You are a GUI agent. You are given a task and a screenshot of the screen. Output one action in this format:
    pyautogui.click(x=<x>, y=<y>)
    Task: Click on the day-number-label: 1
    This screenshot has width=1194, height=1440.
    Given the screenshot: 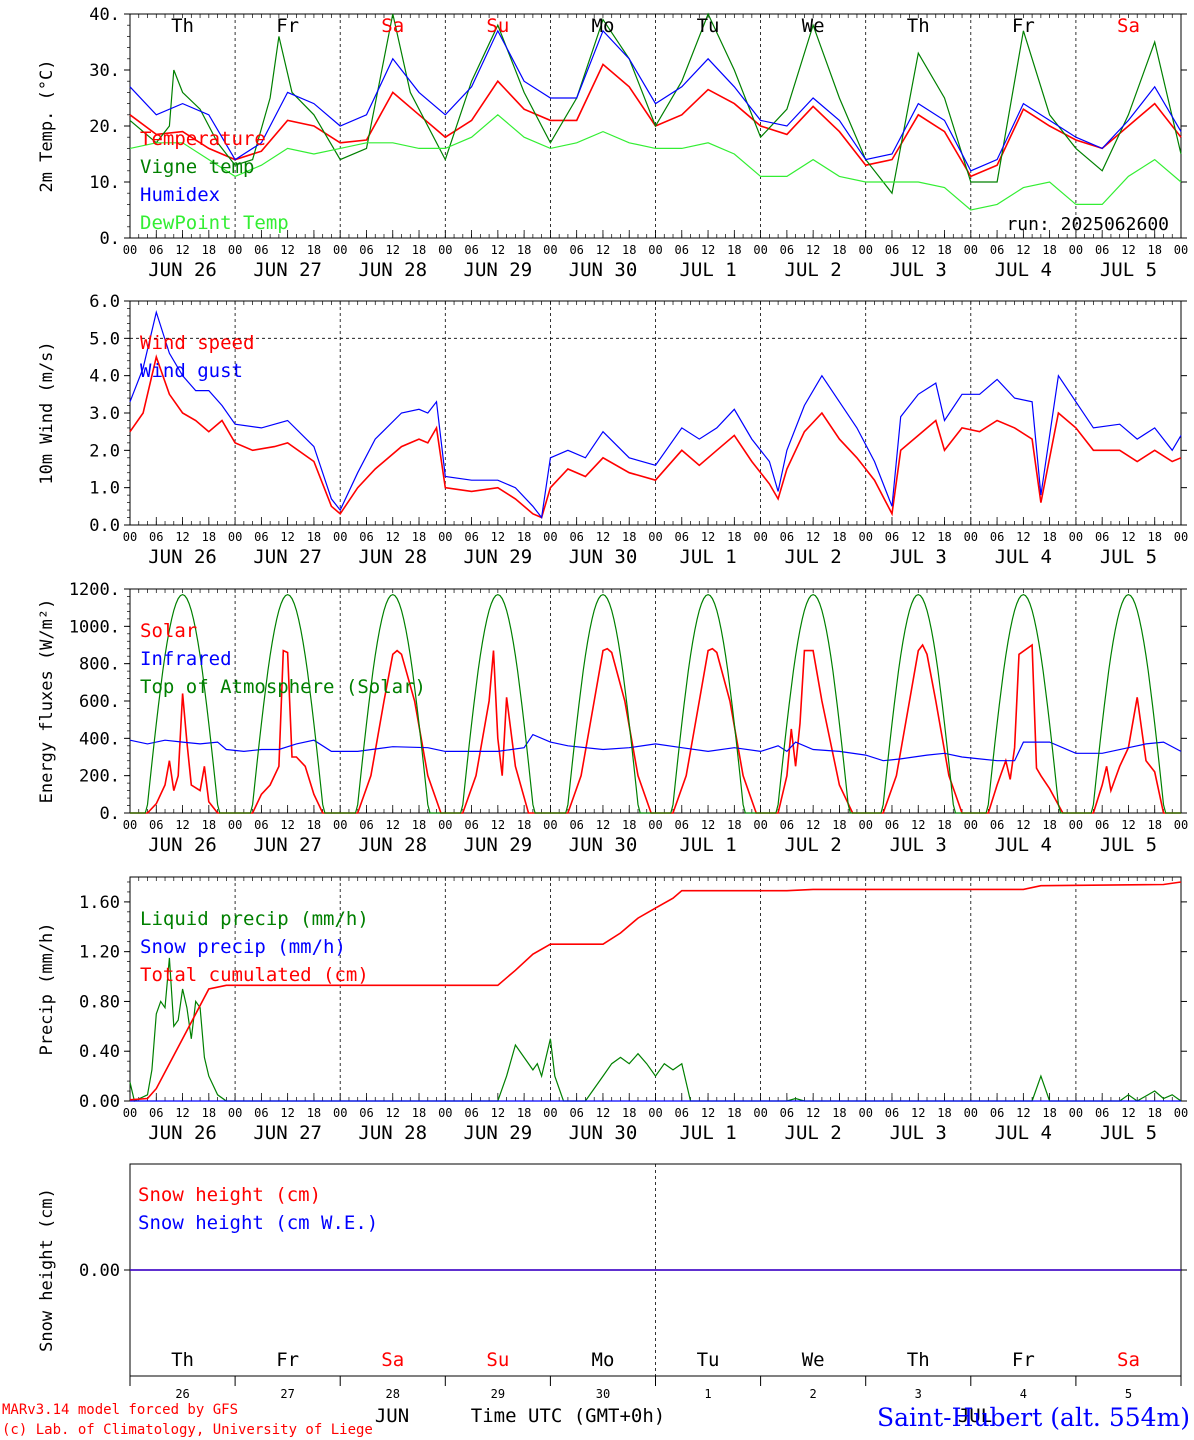 What is the action you would take?
    pyautogui.click(x=707, y=1394)
    